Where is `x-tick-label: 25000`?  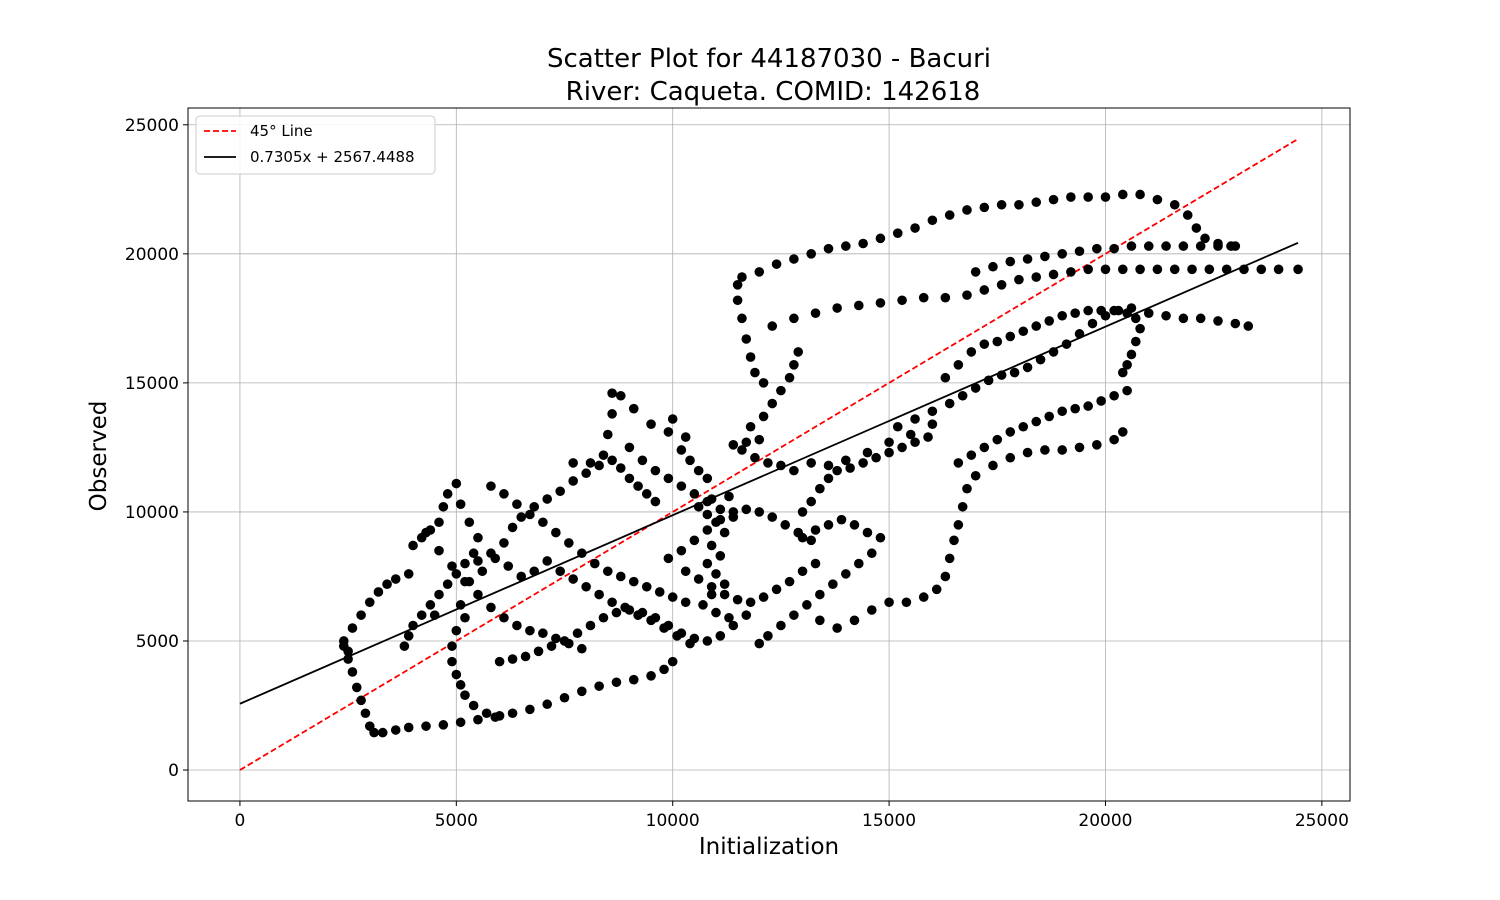 x-tick-label: 25000 is located at coordinates (1322, 821).